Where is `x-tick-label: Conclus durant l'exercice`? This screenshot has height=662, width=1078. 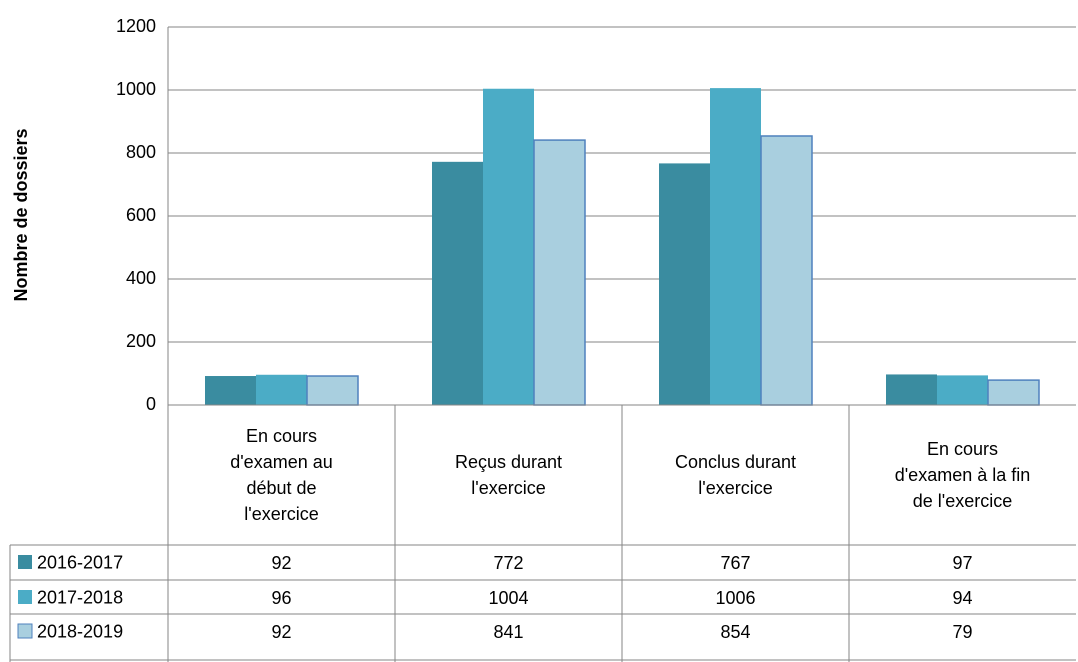
x-tick-label: Conclus durant l'exercice is located at coordinates (735, 475).